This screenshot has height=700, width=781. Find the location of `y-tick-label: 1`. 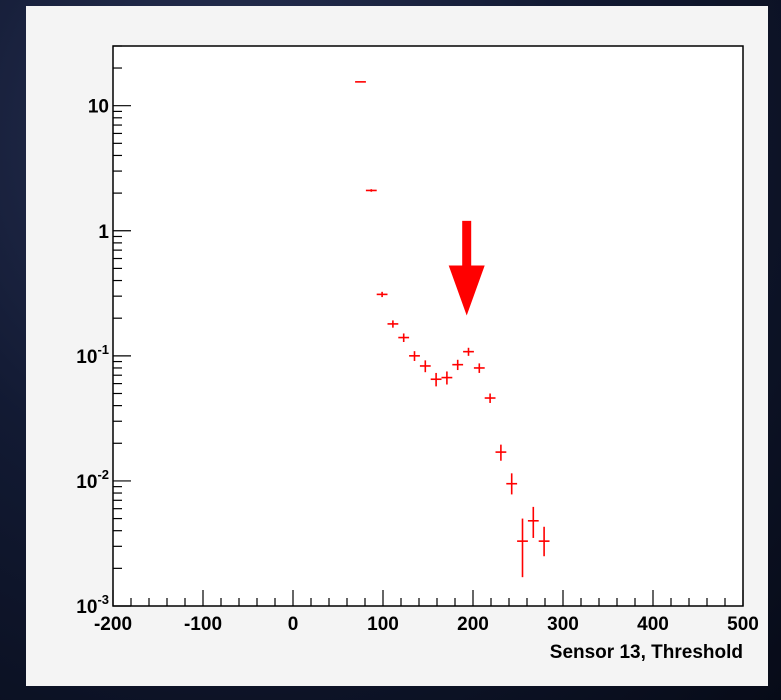

y-tick-label: 1 is located at coordinates (103, 232).